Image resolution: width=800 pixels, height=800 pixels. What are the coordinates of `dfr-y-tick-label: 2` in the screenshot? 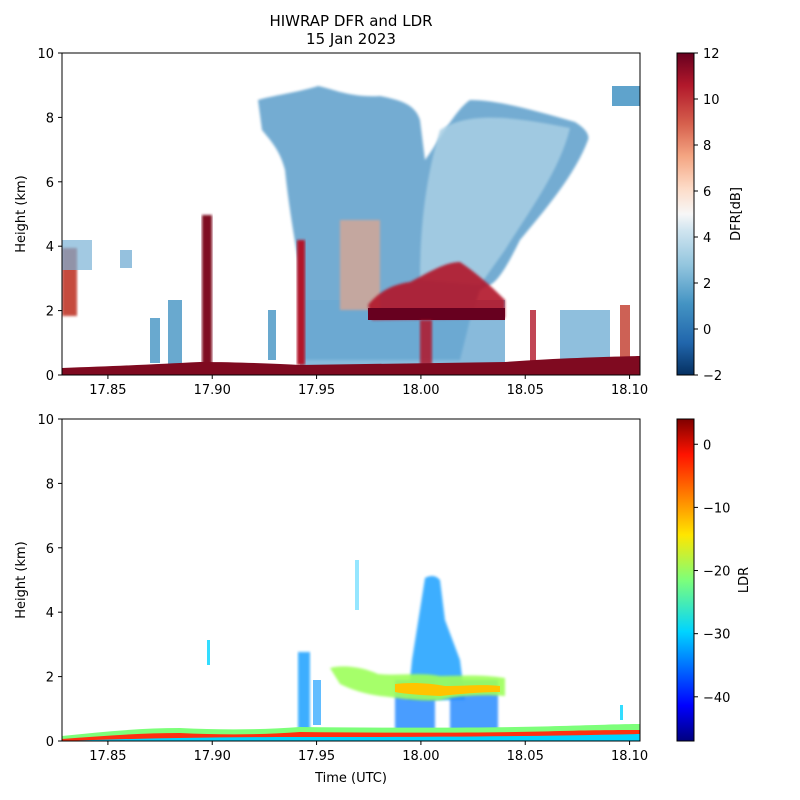 It's located at (50, 312).